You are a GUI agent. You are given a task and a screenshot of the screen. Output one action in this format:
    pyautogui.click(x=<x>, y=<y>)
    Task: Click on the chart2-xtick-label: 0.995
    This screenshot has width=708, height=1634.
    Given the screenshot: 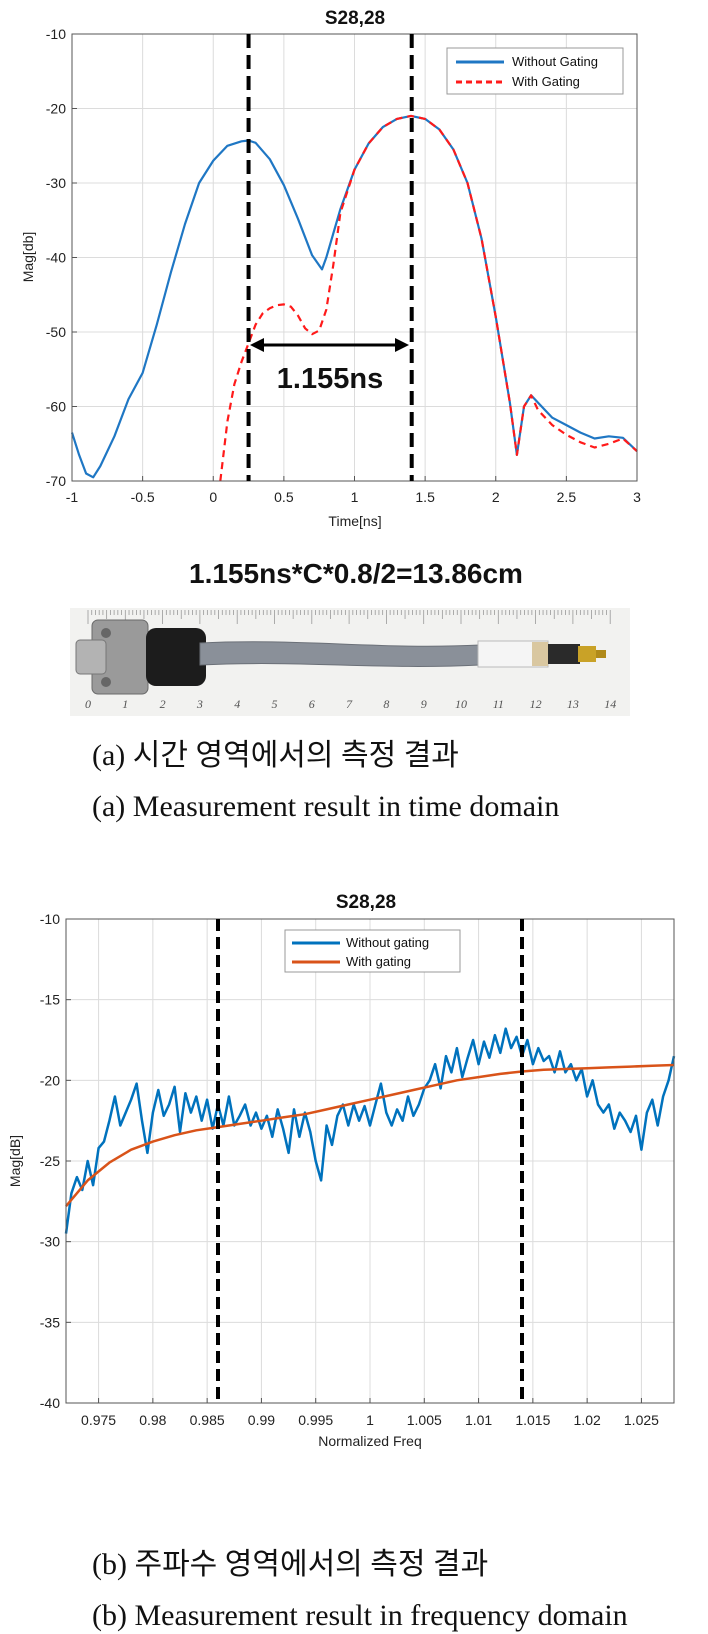 What is the action you would take?
    pyautogui.click(x=315, y=1420)
    